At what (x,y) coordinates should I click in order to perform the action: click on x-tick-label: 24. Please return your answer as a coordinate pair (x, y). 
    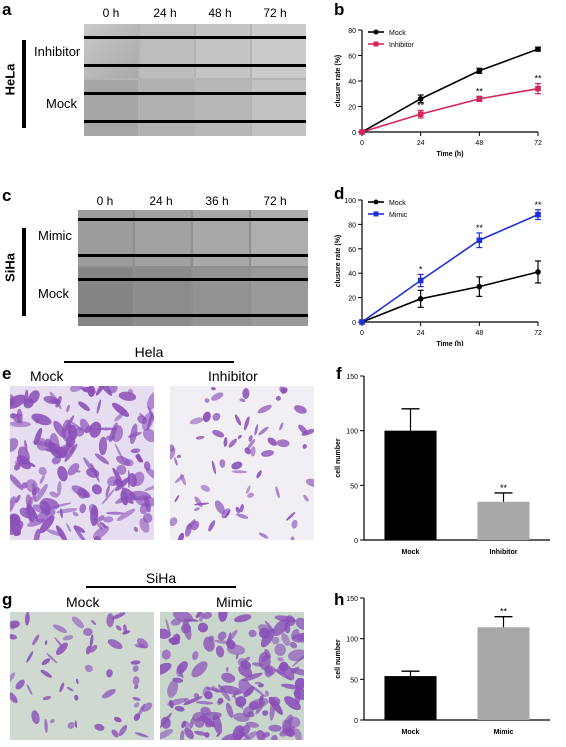
    Looking at the image, I should click on (421, 143).